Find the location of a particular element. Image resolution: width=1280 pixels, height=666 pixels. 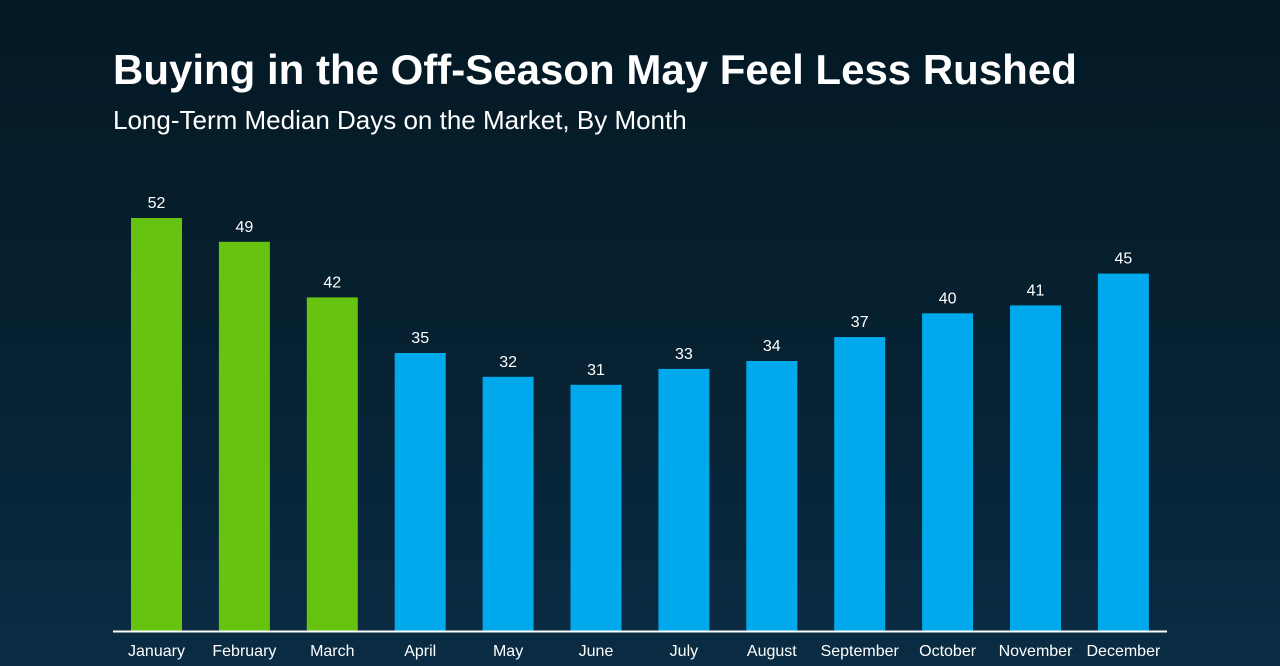

value-label-march: 42 is located at coordinates (332, 282).